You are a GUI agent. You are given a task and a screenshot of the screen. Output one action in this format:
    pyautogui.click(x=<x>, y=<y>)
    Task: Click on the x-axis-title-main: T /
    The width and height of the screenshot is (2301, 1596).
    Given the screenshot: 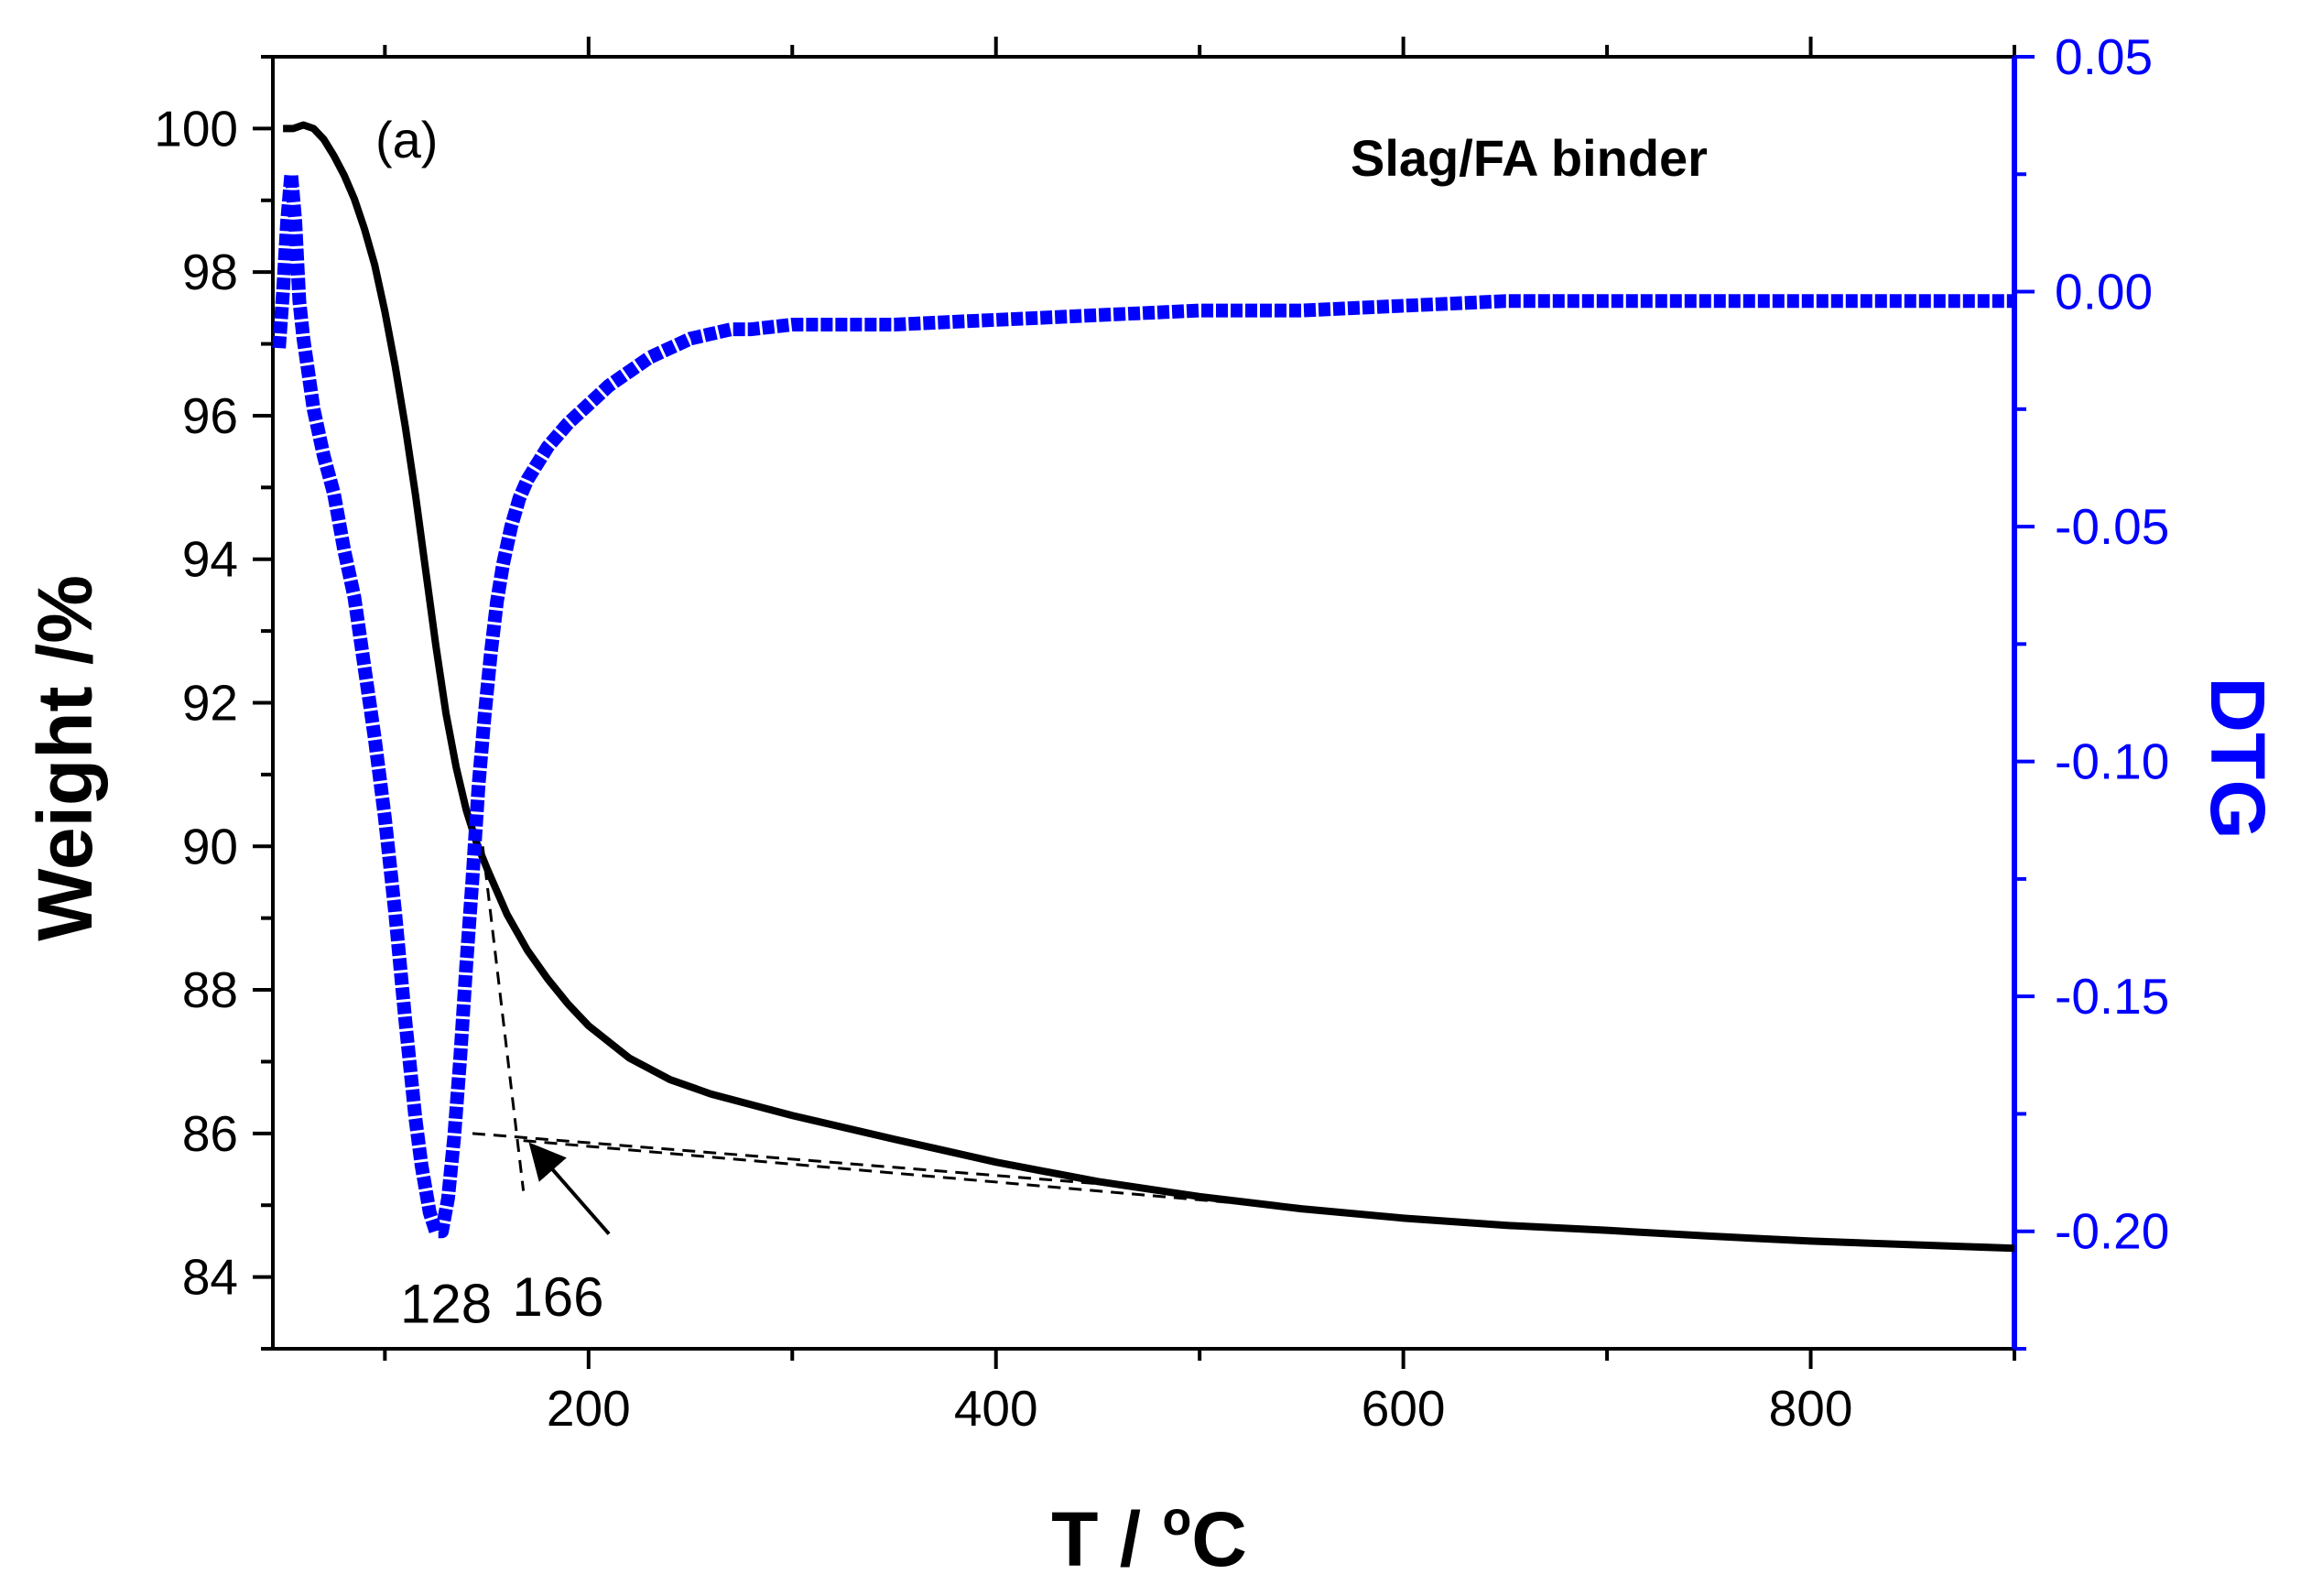 What is the action you would take?
    pyautogui.click(x=1106, y=1539)
    